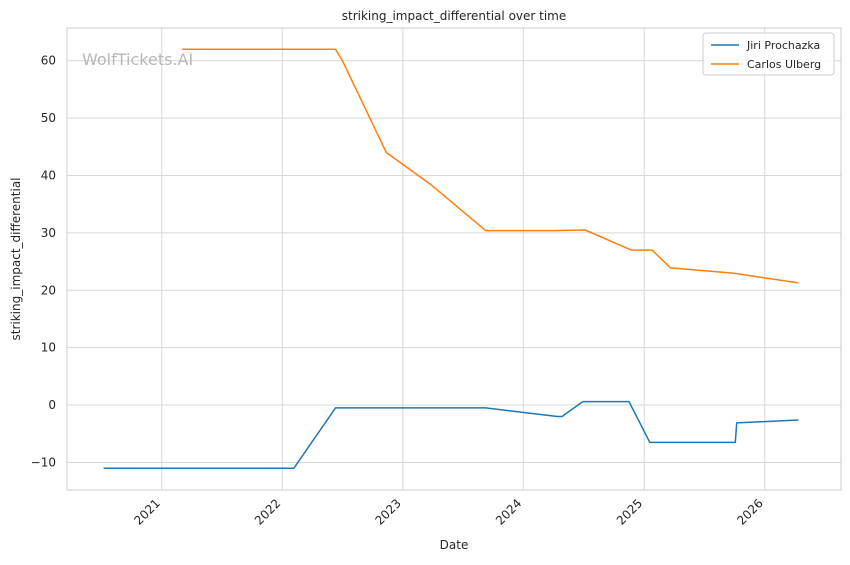 The image size is (850, 565). Describe the element at coordinates (454, 545) in the screenshot. I see `x-axis-label: Date` at that location.